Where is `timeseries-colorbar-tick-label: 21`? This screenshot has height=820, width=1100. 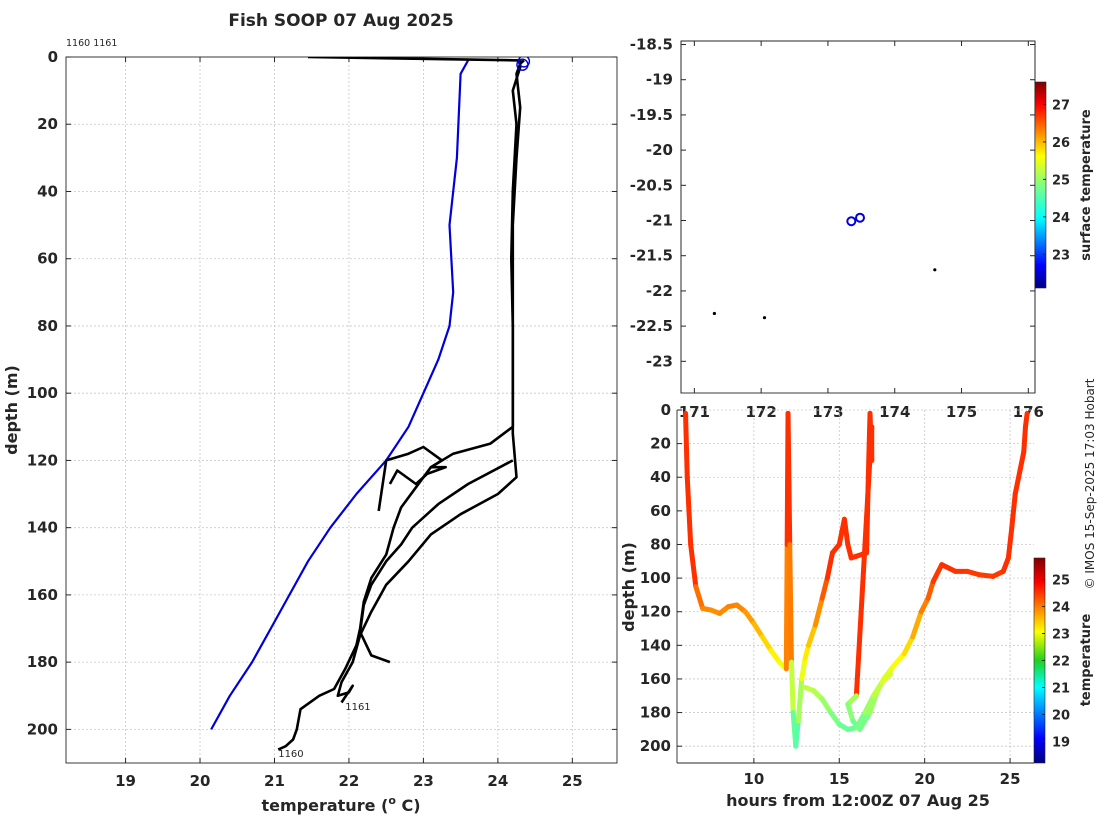
timeseries-colorbar-tick-label: 21 is located at coordinates (1061, 688).